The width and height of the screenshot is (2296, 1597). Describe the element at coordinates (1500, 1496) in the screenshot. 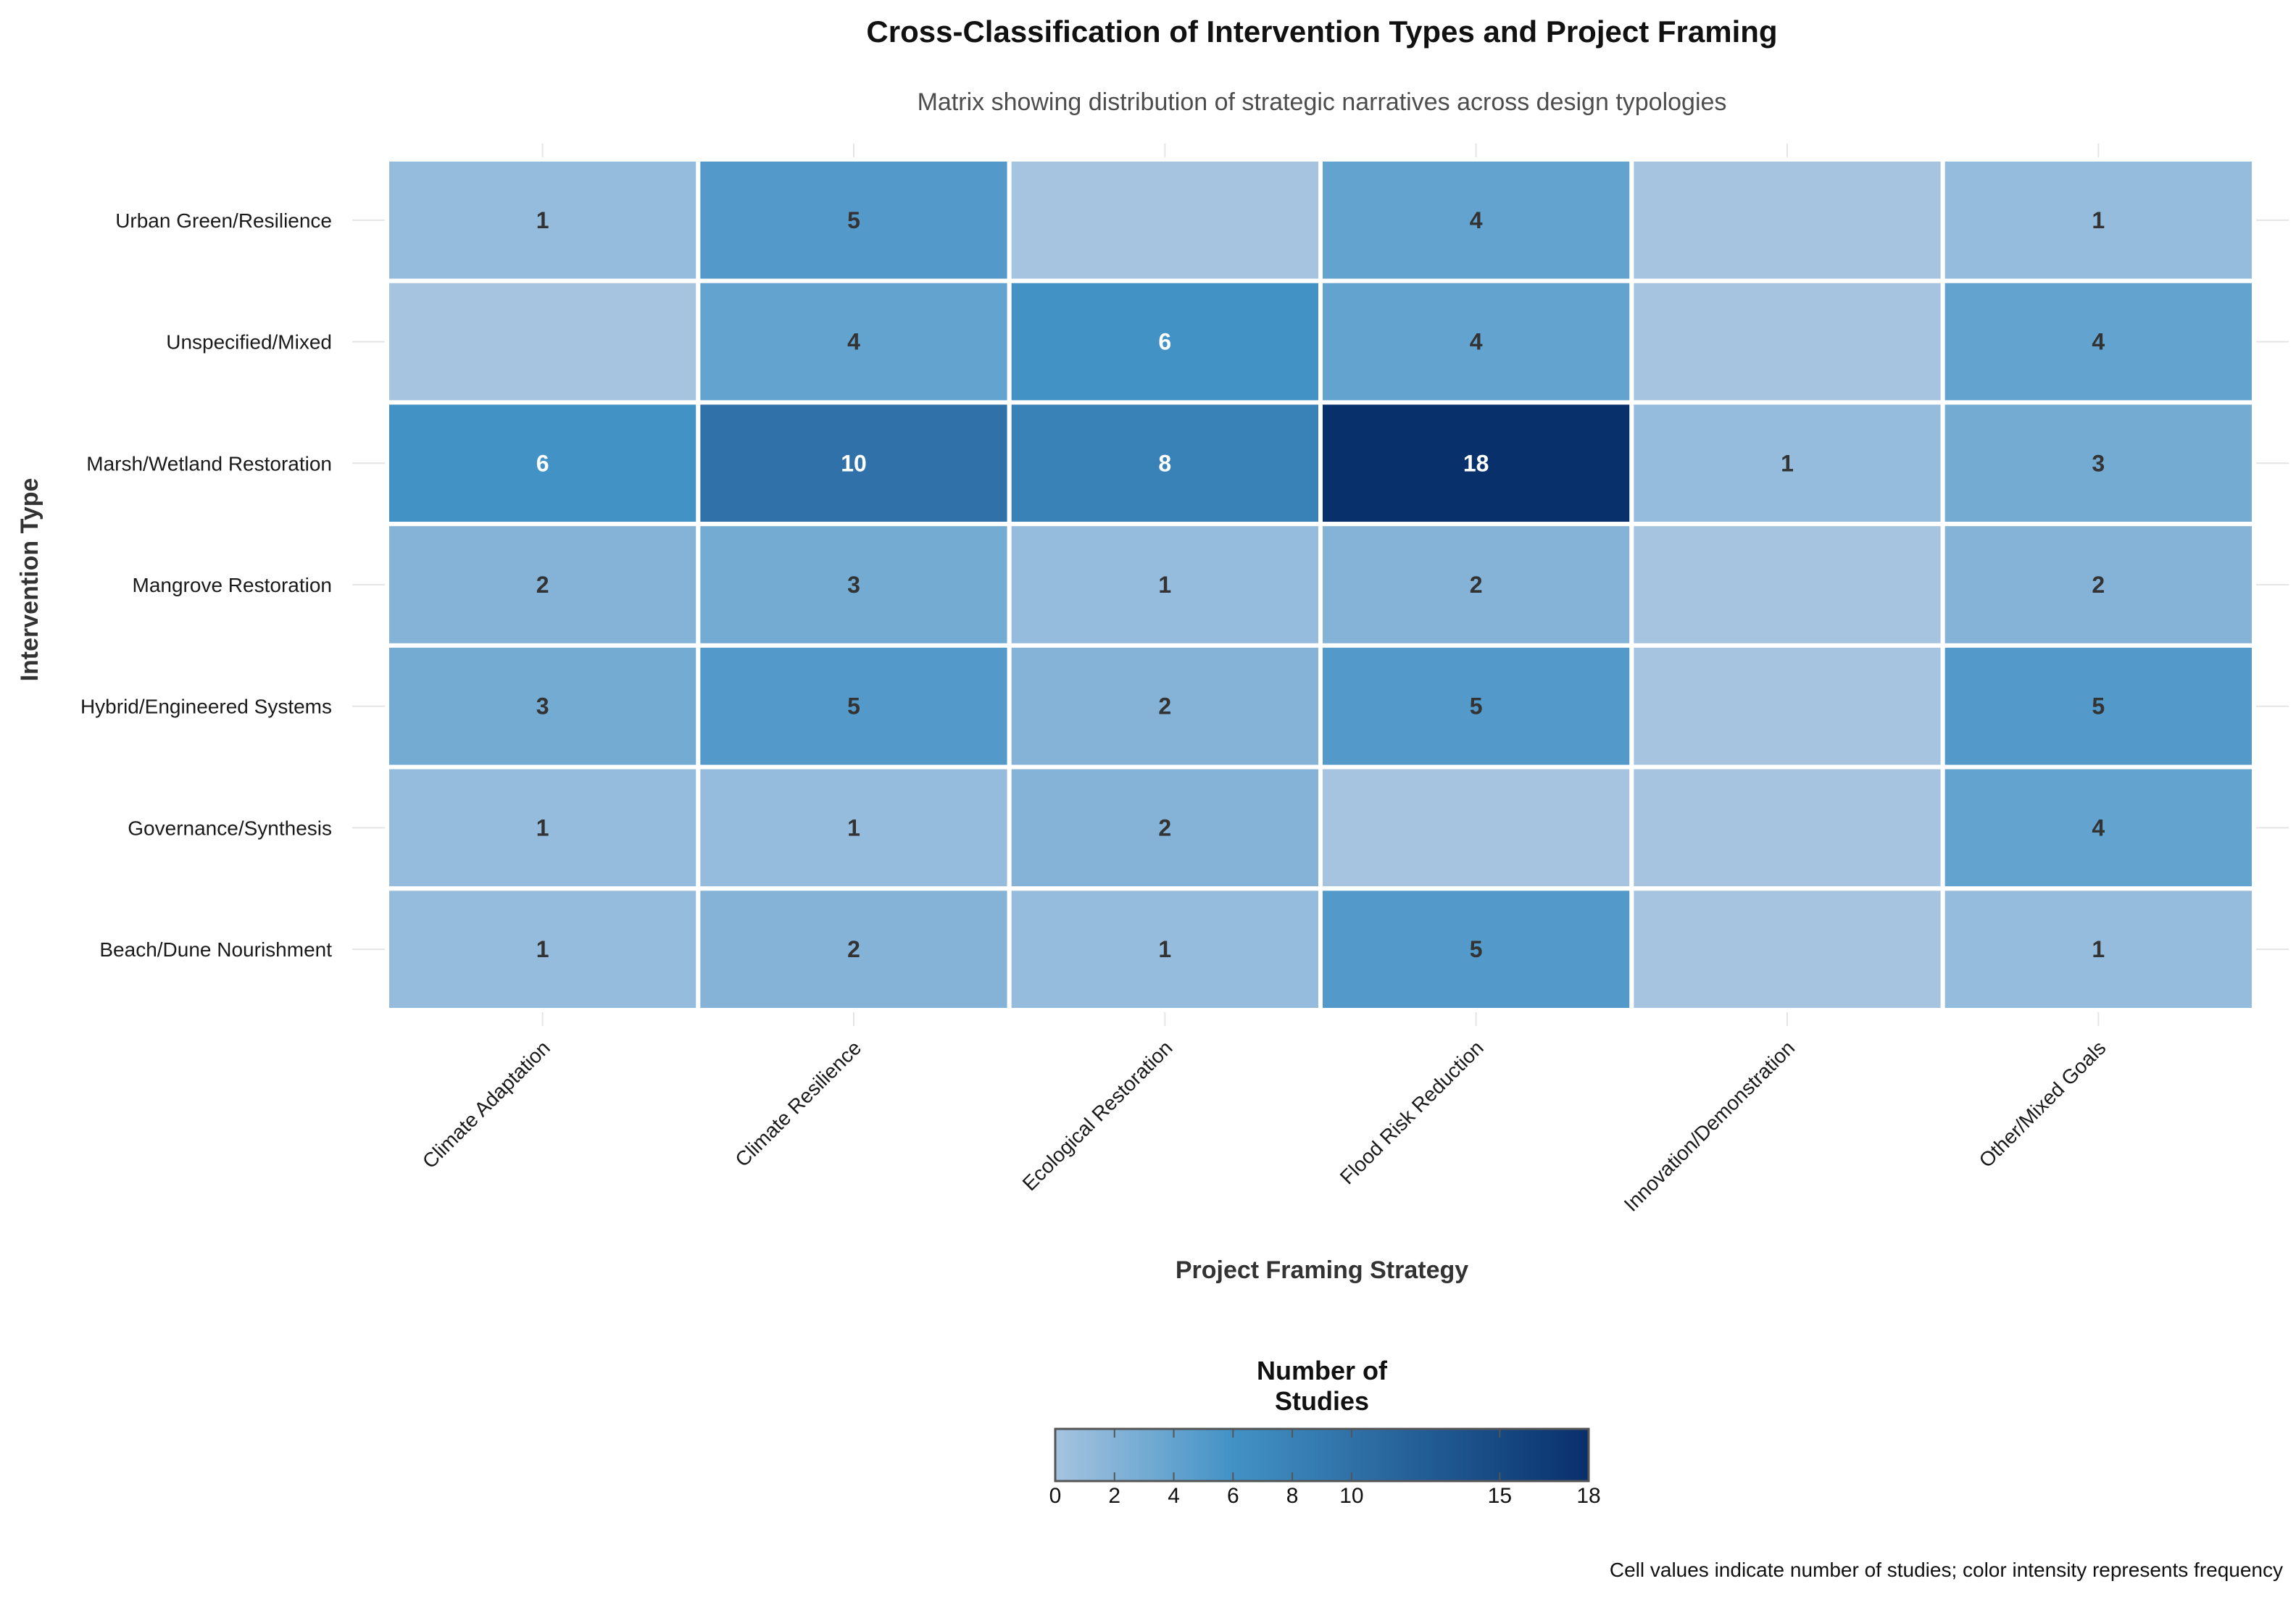

I see `legend-tick-label: 15` at that location.